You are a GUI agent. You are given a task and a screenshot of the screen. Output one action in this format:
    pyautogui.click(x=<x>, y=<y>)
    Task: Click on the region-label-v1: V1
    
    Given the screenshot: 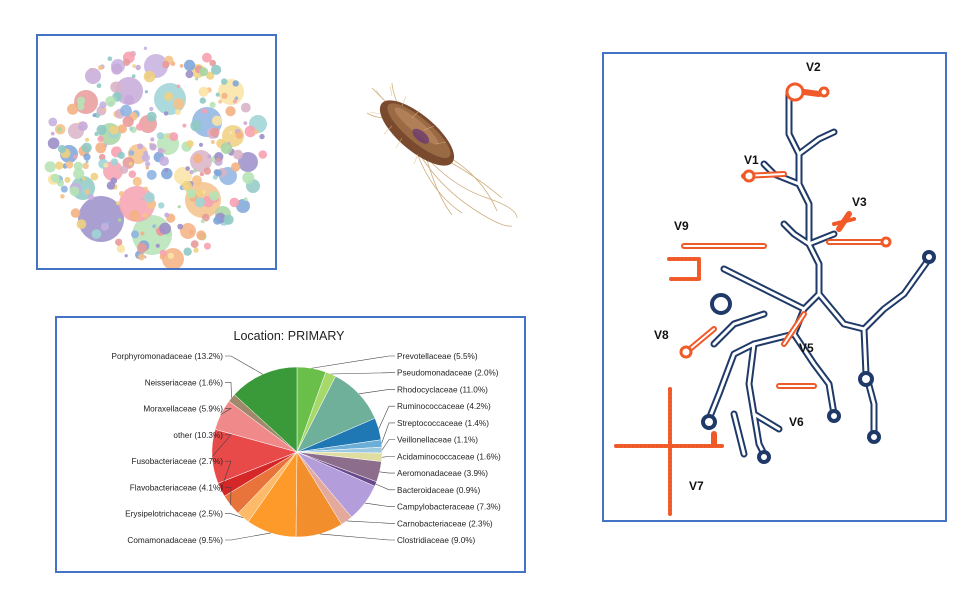 What is the action you would take?
    pyautogui.click(x=751, y=160)
    